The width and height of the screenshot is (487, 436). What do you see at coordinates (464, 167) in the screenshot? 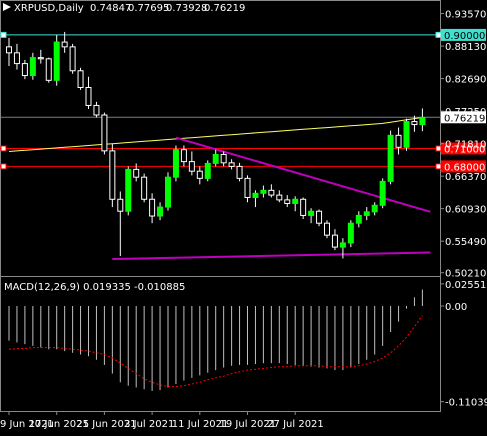
I see `level-label: 0.68000` at bounding box center [464, 167].